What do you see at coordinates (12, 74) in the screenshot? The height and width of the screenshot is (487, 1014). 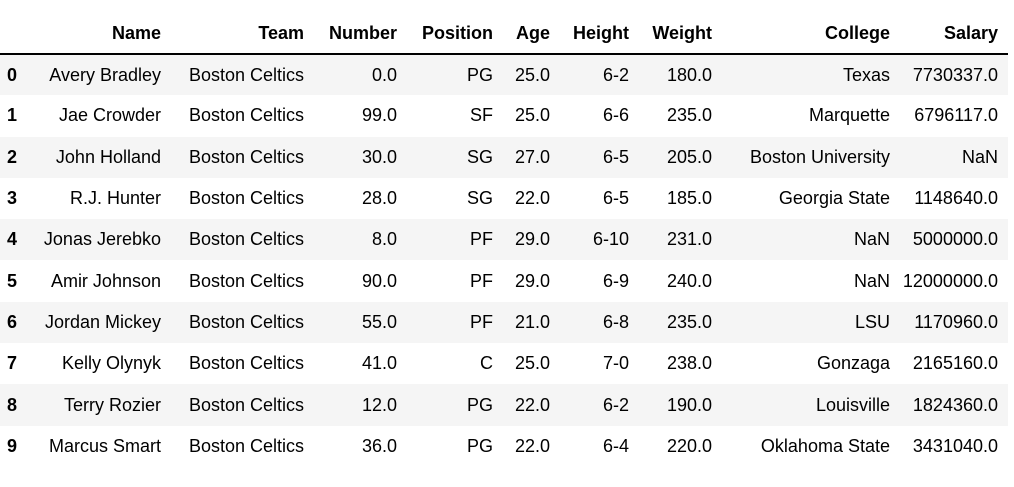 I see `row-index: 0` at bounding box center [12, 74].